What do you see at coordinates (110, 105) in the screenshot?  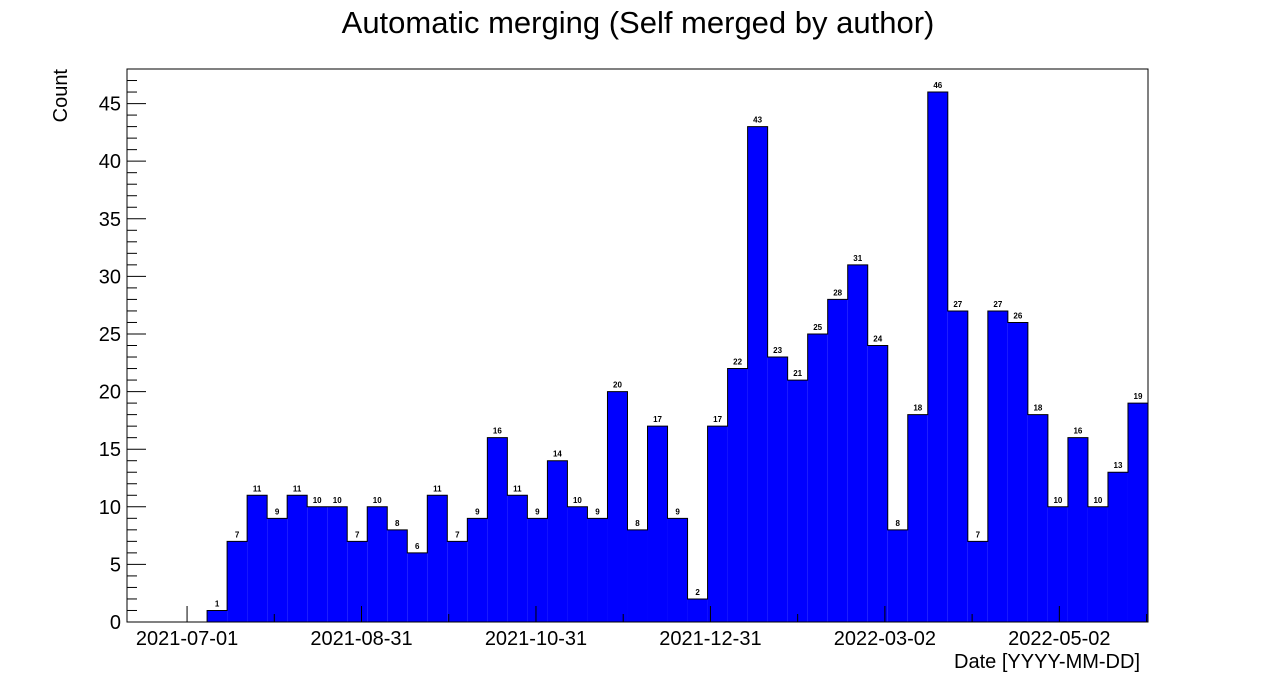 I see `y-tick-label: 45` at bounding box center [110, 105].